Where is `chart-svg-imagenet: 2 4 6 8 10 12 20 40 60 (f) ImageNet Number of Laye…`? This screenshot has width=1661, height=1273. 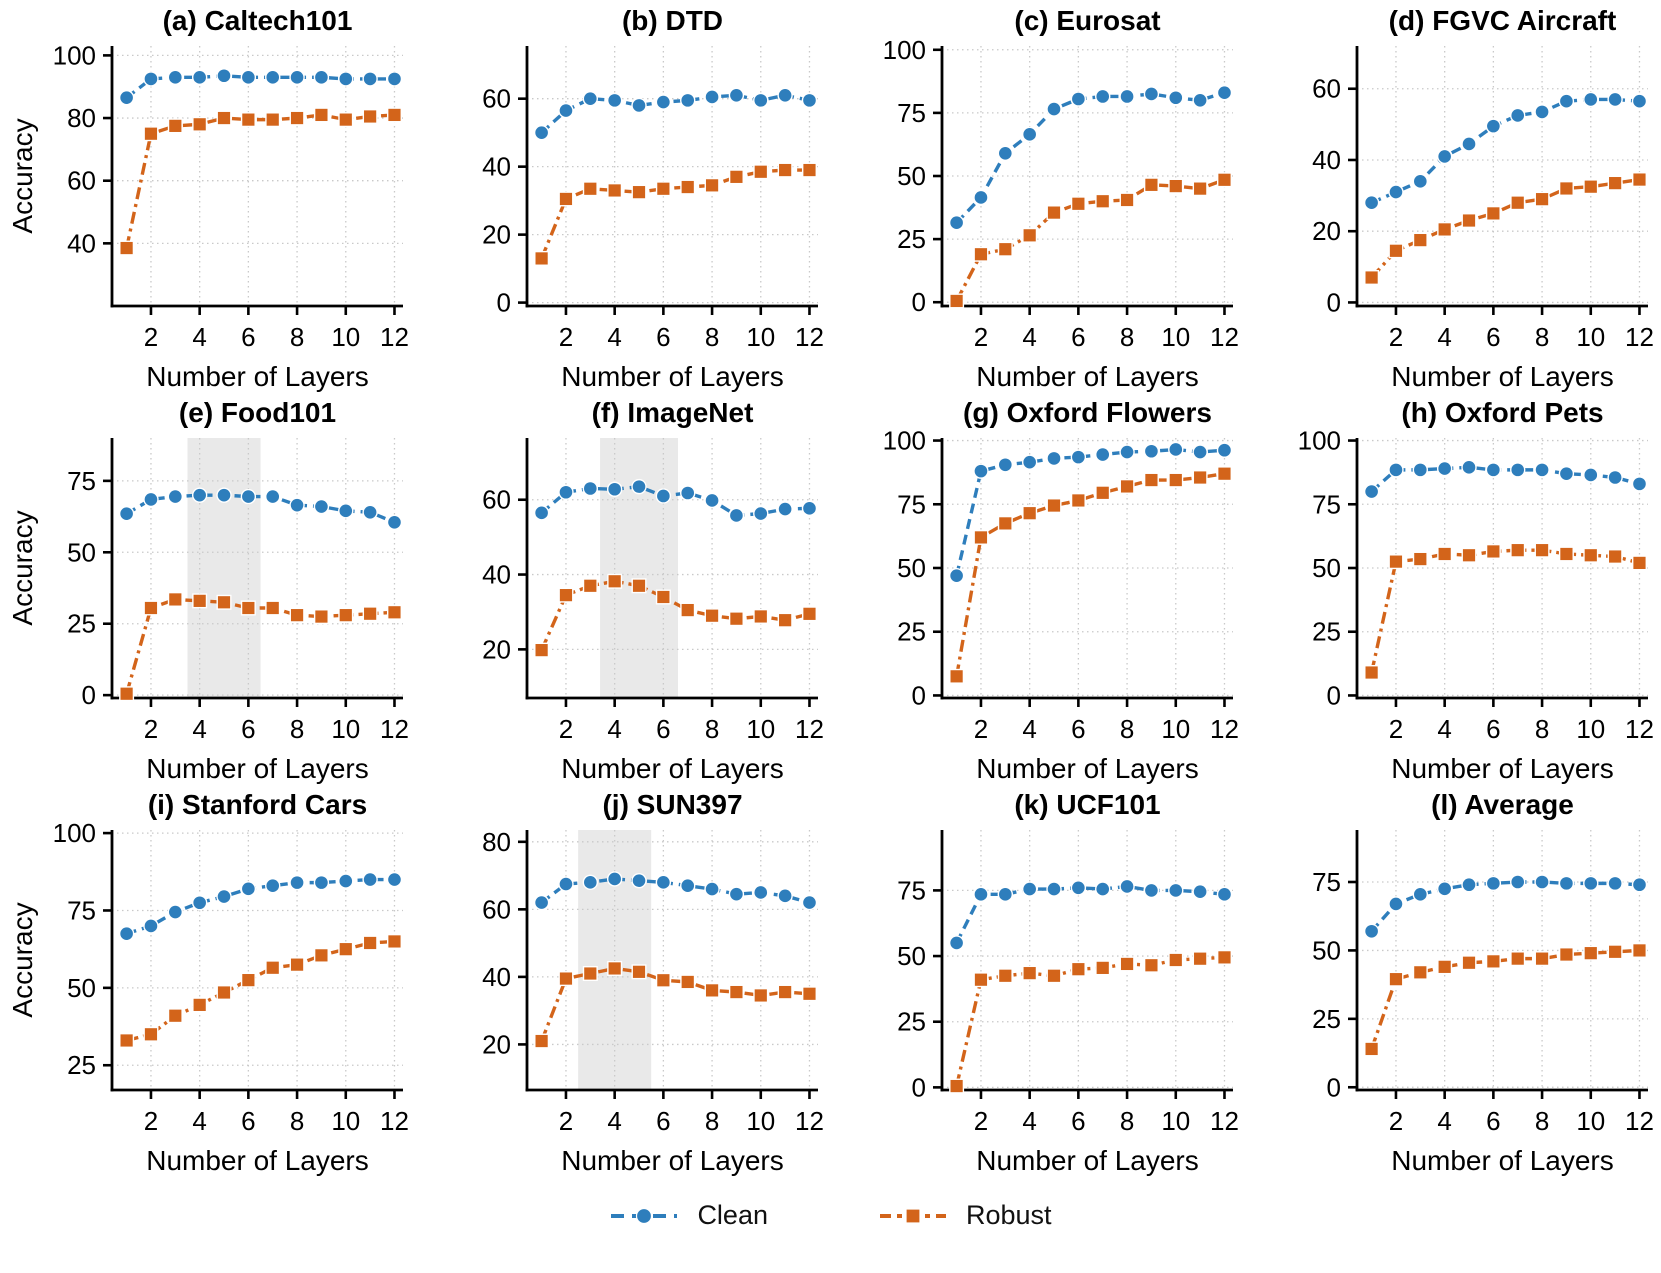 chart-svg-imagenet: 2 4 6 8 10 12 20 40 60 (f) ImageNet Number of Laye… is located at coordinates (653, 590).